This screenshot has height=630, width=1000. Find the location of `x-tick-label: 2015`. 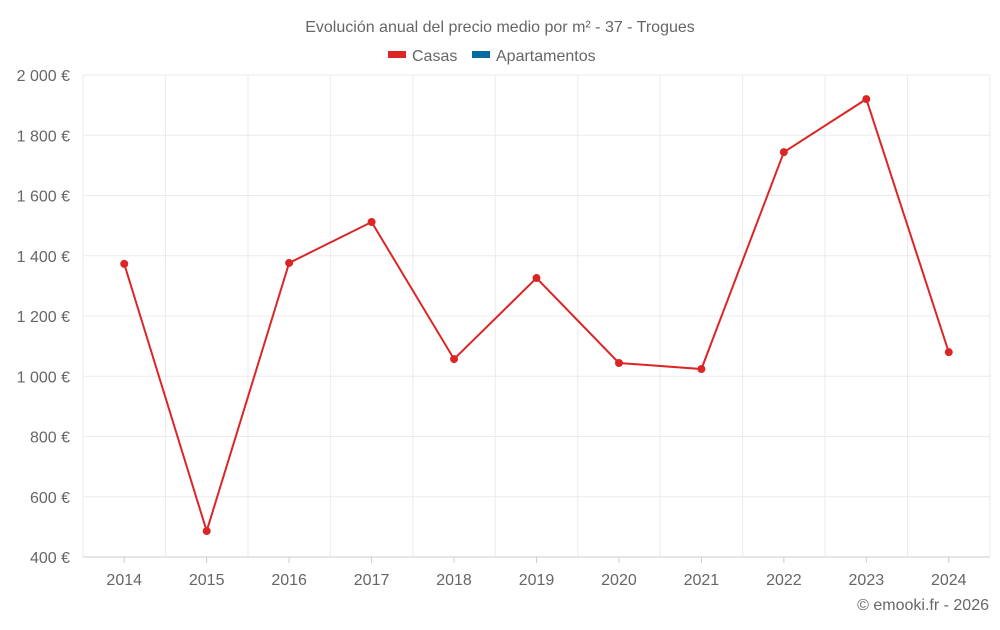

x-tick-label: 2015 is located at coordinates (207, 580).